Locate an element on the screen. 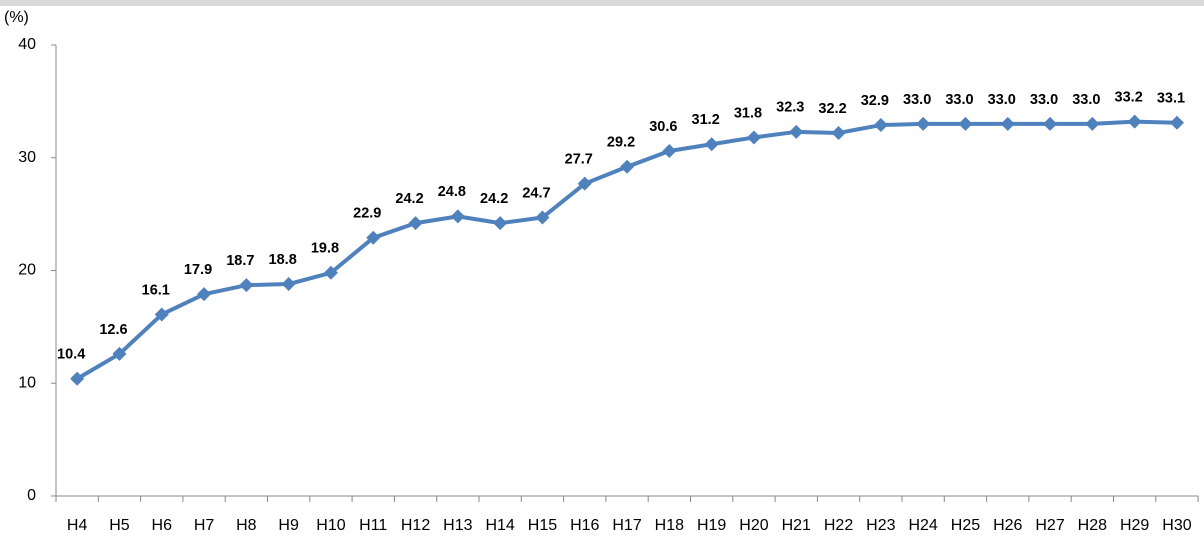 Image resolution: width=1204 pixels, height=537 pixels. x-tick-label: H28 is located at coordinates (1092, 525).